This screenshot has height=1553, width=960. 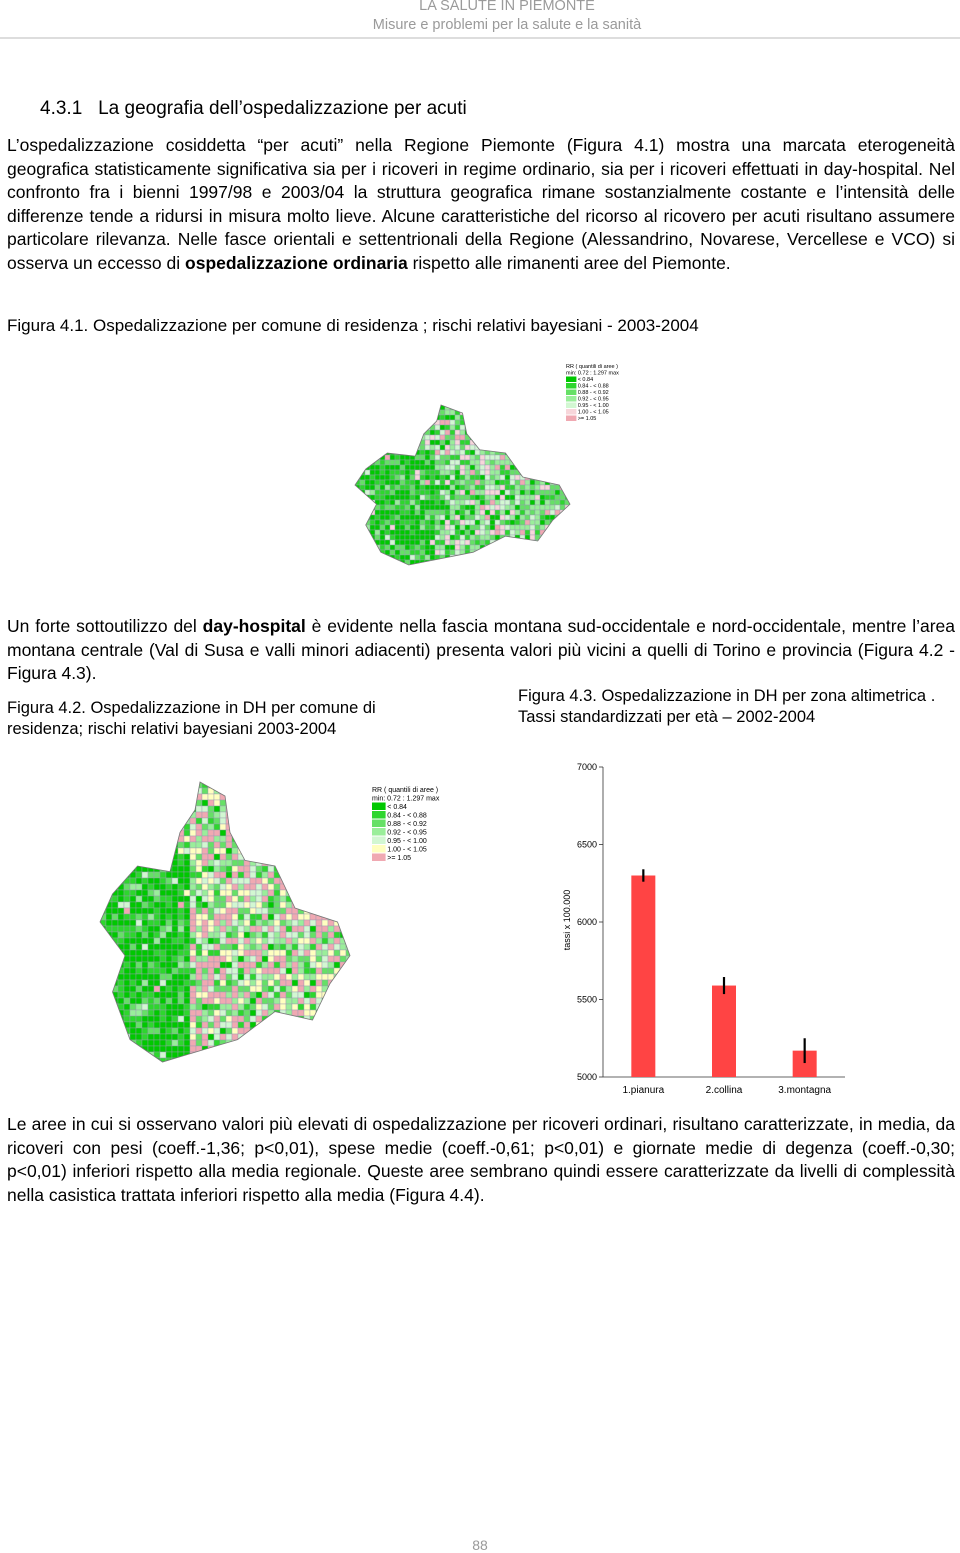 What do you see at coordinates (593, 393) in the screenshot?
I see `legend-label: 0.88 - < 0.92` at bounding box center [593, 393].